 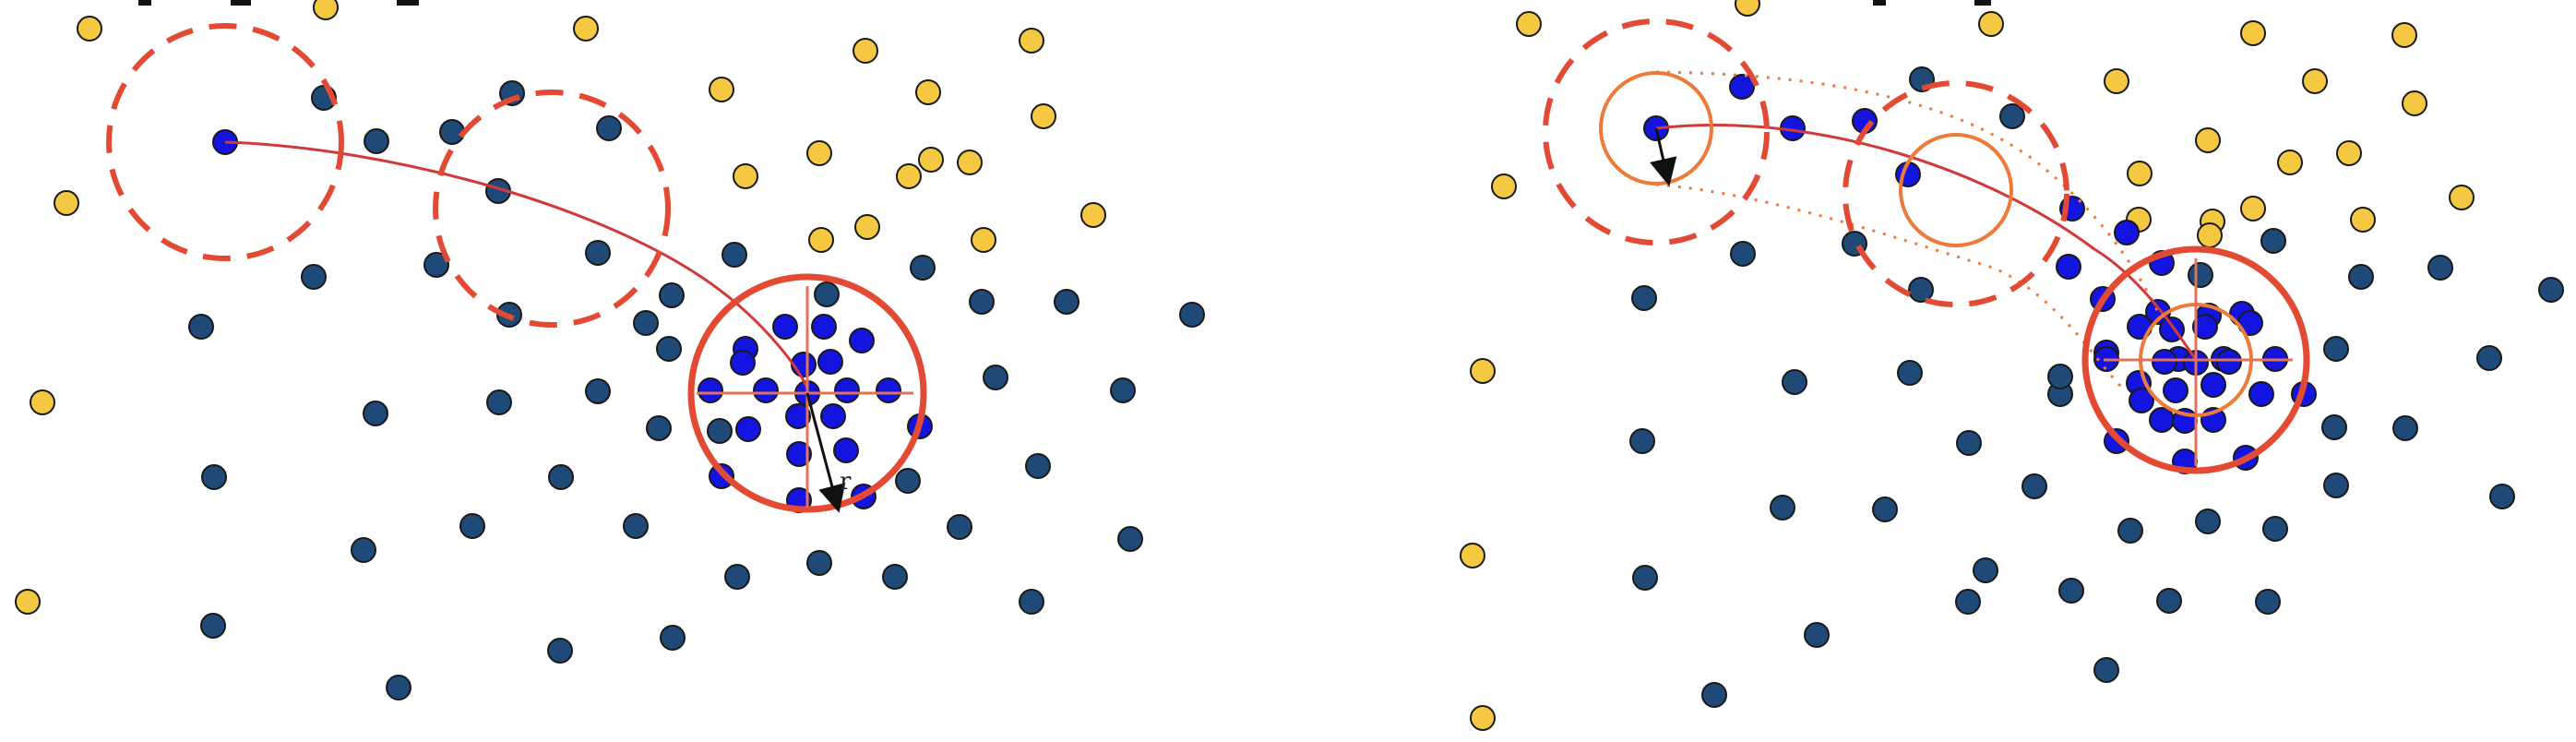 I want to click on radius-label: r, so click(x=846, y=482).